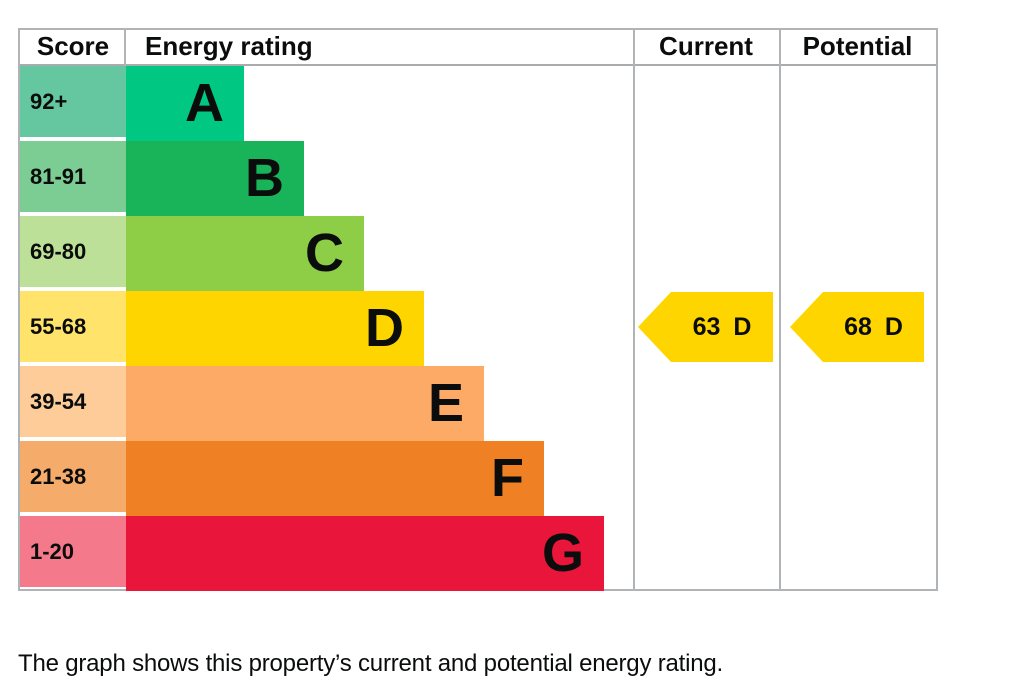 The width and height of the screenshot is (1009, 700). I want to click on band-row-G: 1-20 G, so click(478, 553).